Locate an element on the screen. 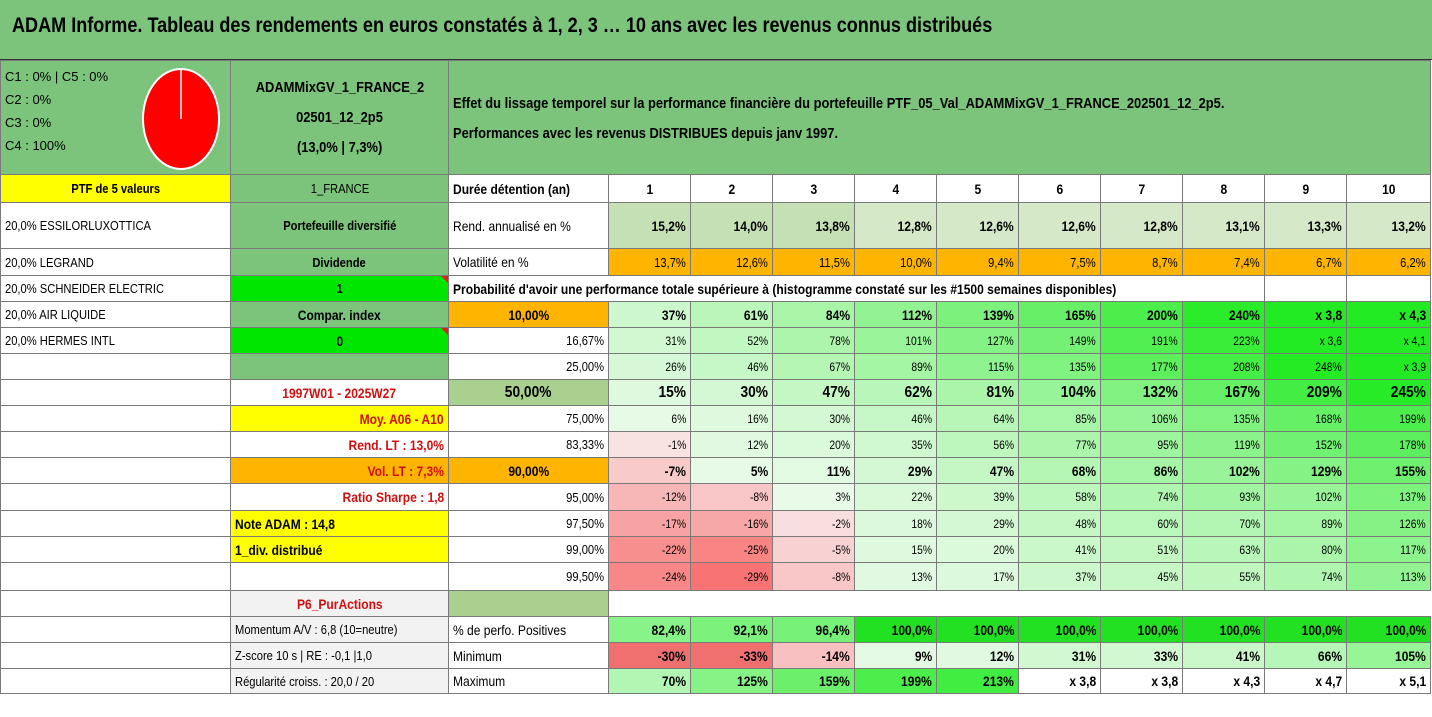 This screenshot has height=717, width=1432. quantile-value-text: 48% is located at coordinates (1085, 523).